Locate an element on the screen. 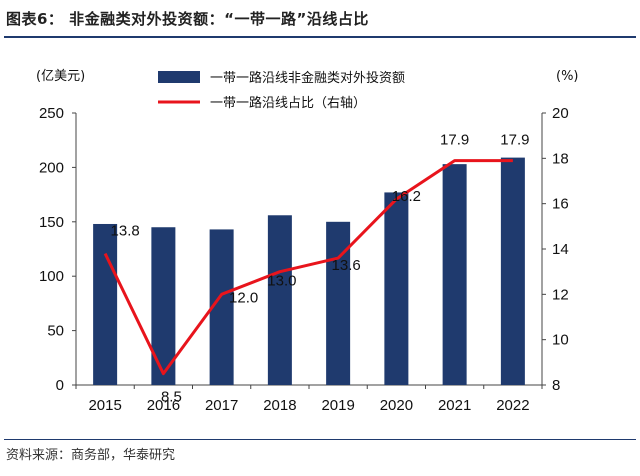  left-y-tick-label: 50 is located at coordinates (55, 331).